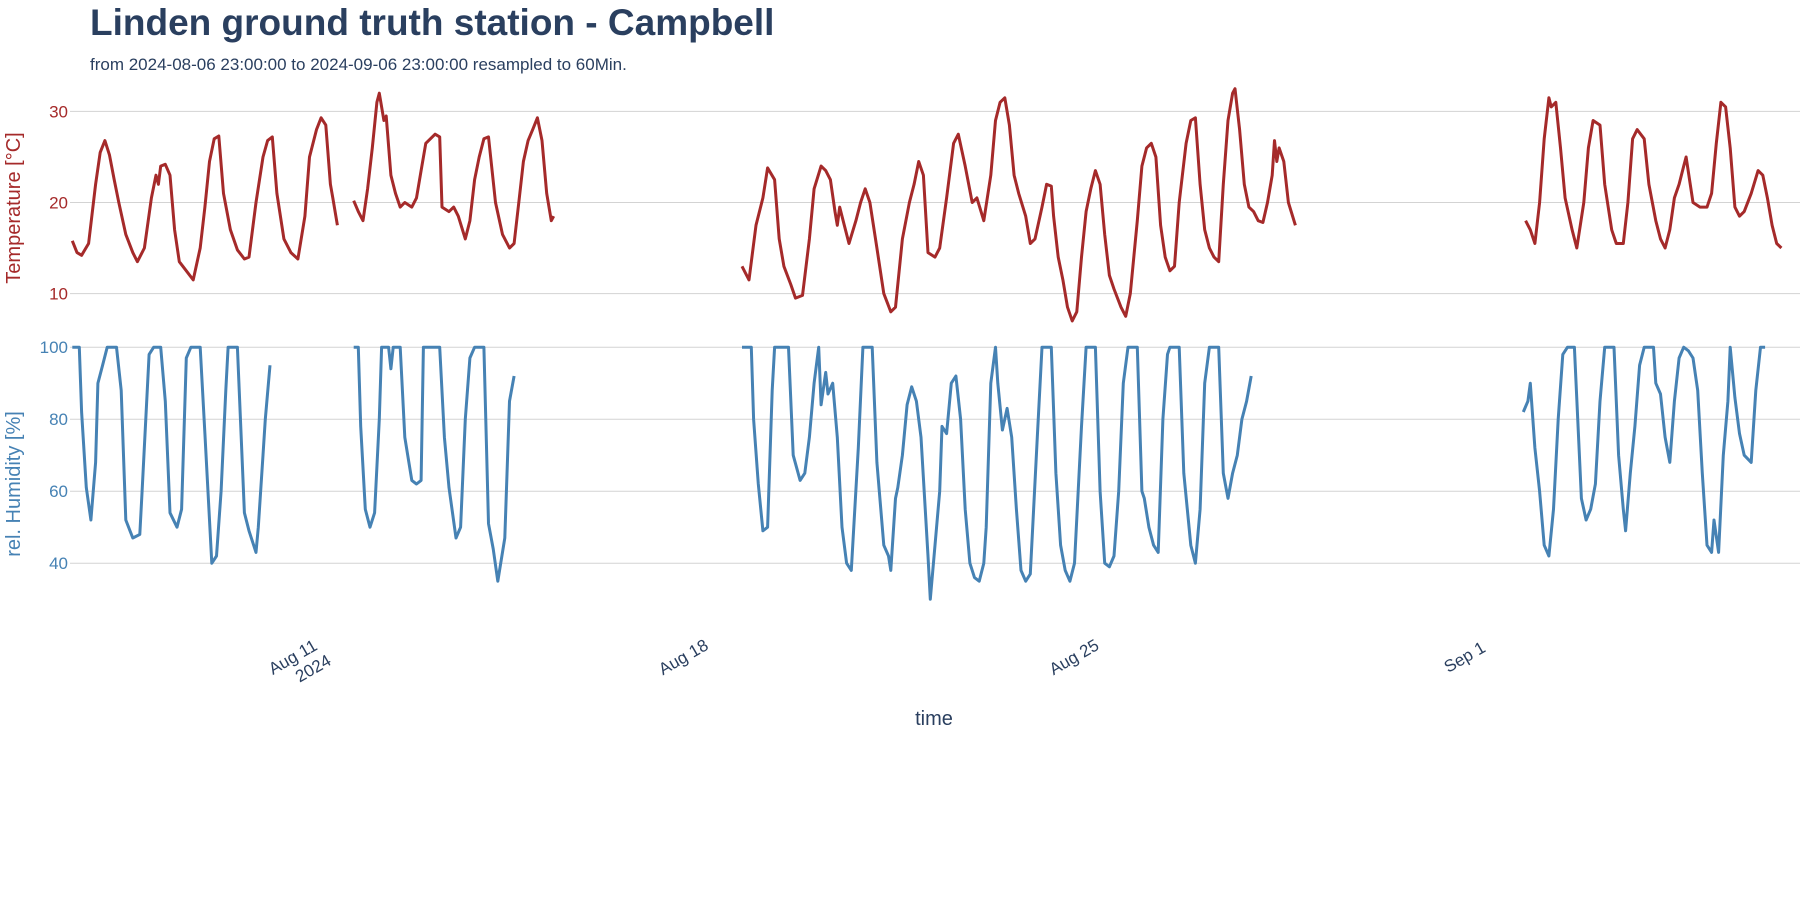 This screenshot has width=1800, height=900. I want to click on humidity-y-tick-label: 80, so click(58, 419).